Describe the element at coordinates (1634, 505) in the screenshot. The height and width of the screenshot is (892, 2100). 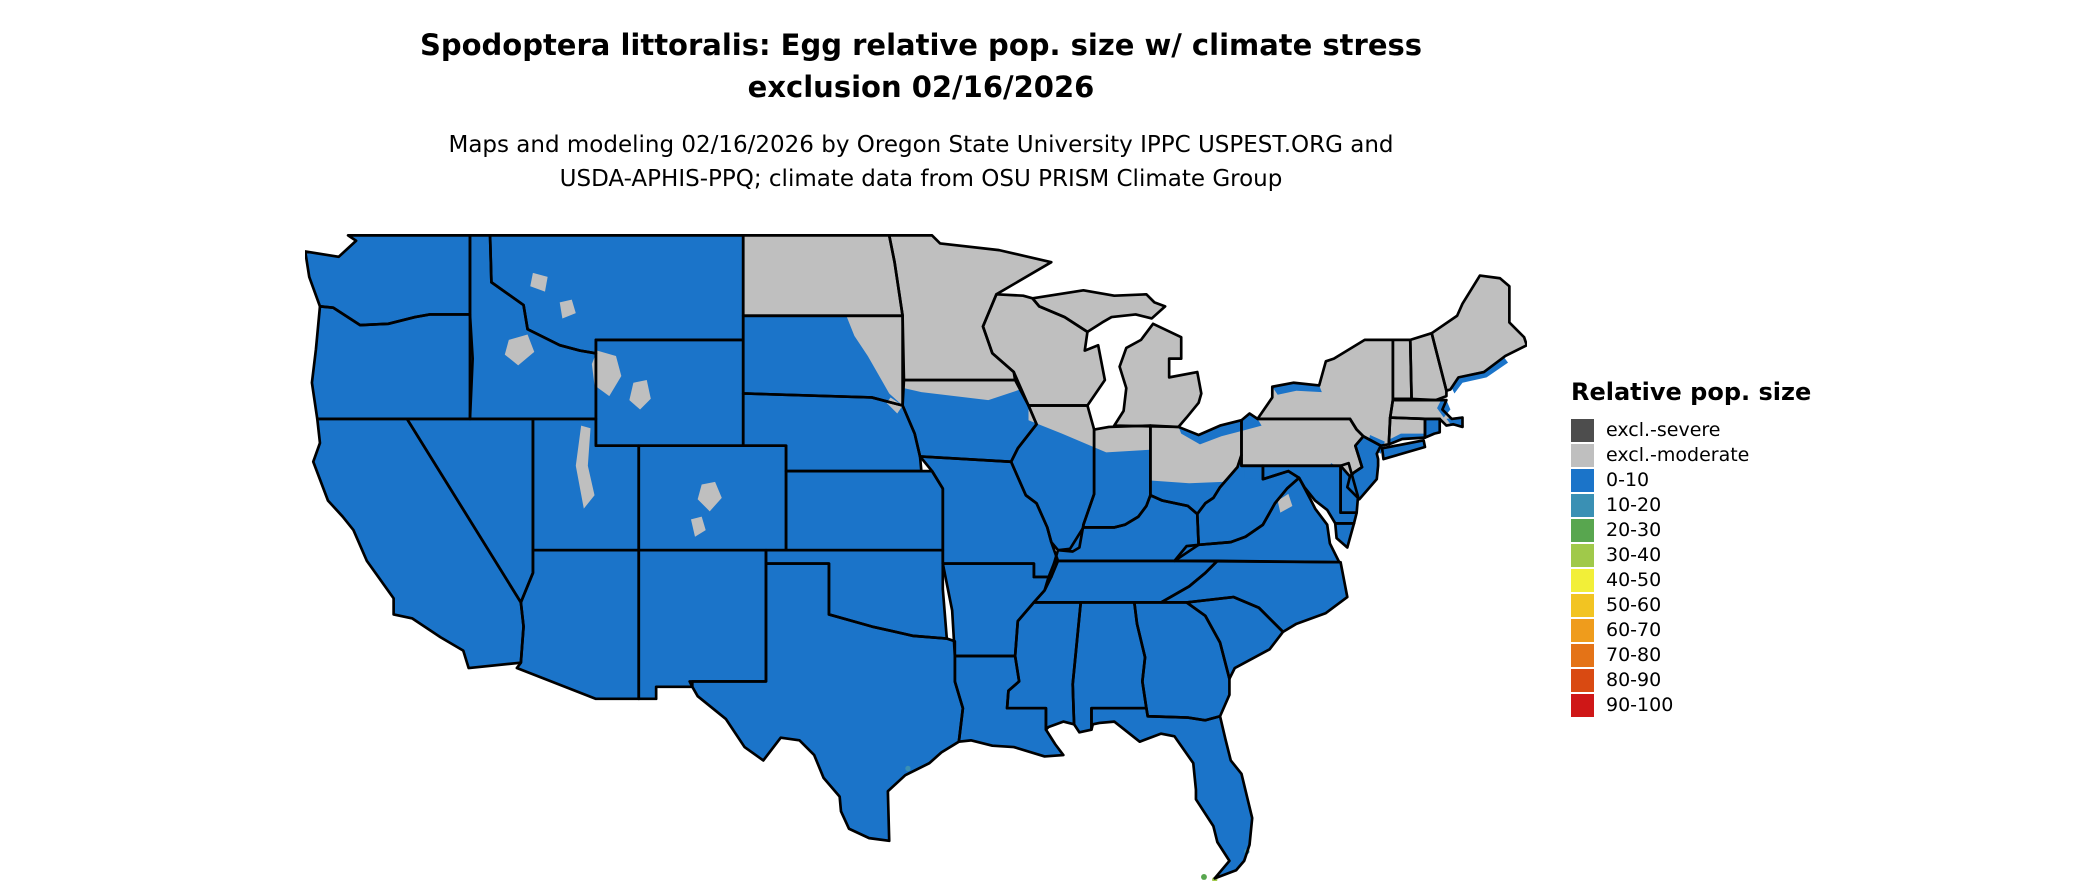
I see `legend-label: 10-20` at that location.